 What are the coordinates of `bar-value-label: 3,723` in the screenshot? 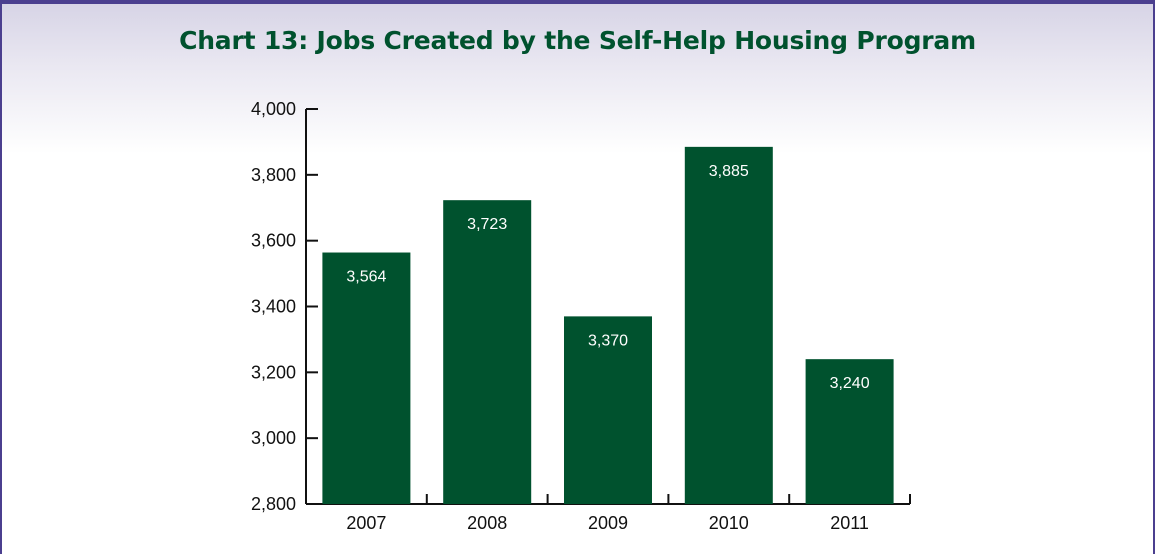 It's located at (487, 224).